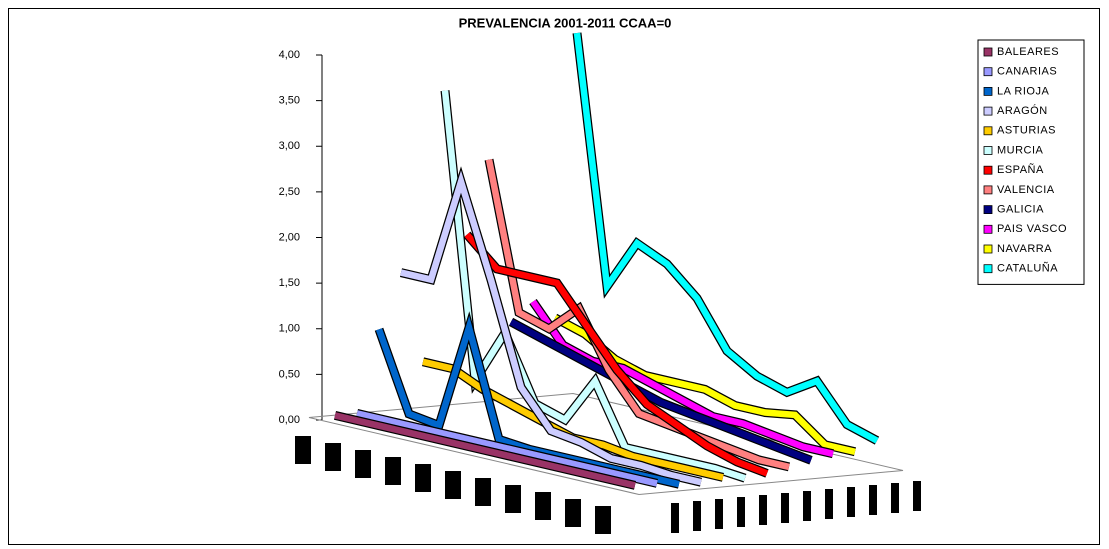 The height and width of the screenshot is (549, 1109). I want to click on legend-label: PAIS VASCO, so click(1032, 229).